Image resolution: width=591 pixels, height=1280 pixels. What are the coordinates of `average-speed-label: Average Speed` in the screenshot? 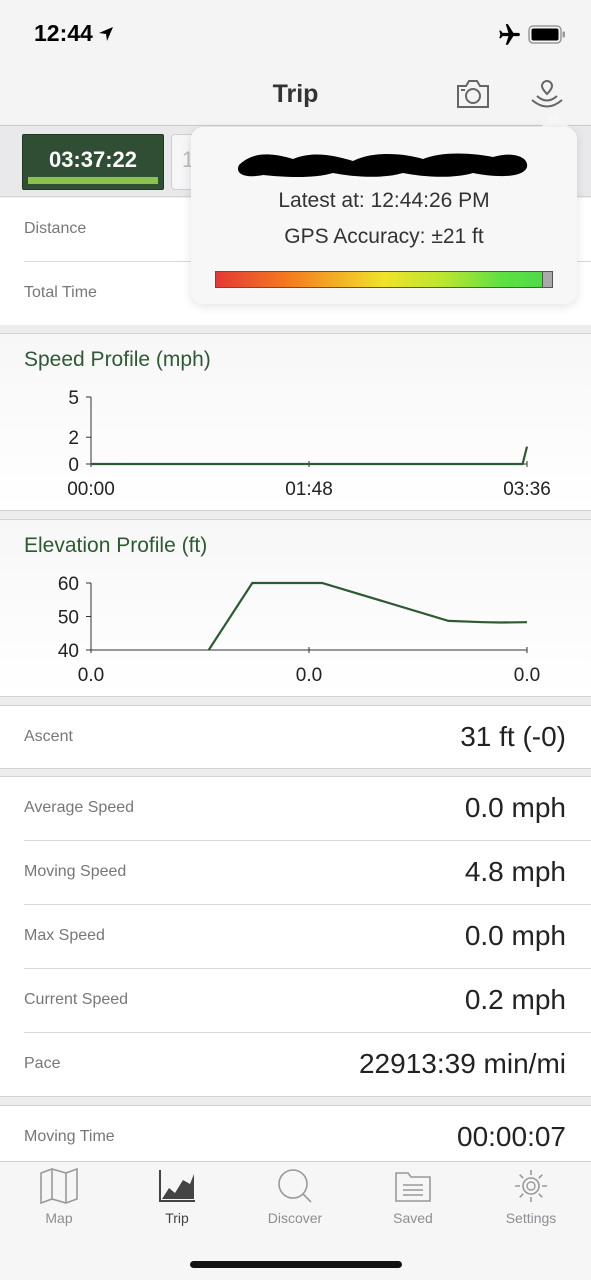 It's located at (79, 807).